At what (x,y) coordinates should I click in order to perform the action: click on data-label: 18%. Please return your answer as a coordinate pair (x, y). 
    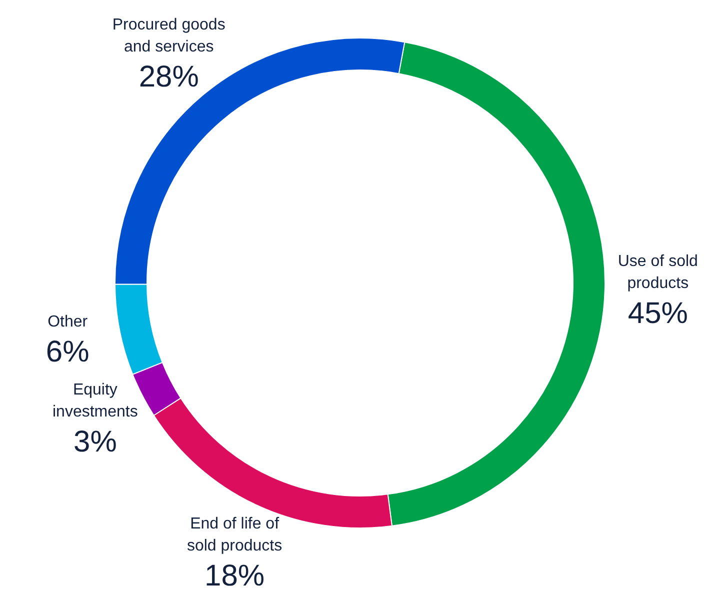
    Looking at the image, I should click on (234, 575).